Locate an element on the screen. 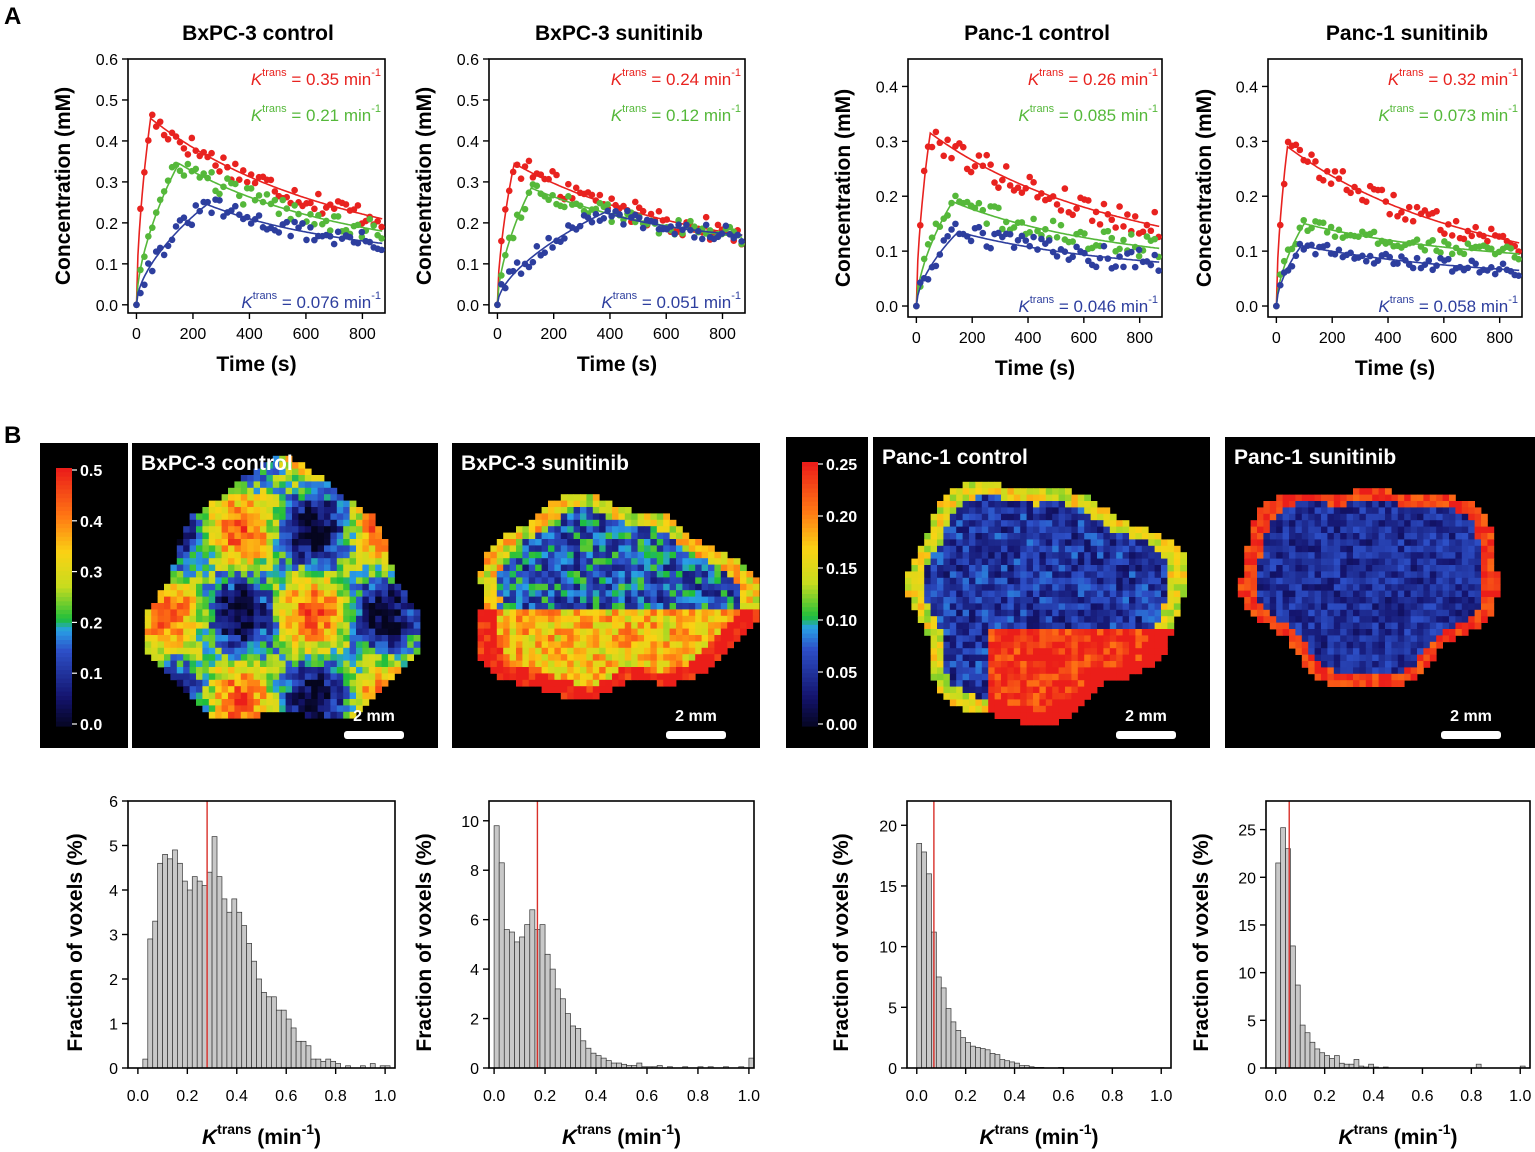  x-tick-label: 0 is located at coordinates (497, 334).